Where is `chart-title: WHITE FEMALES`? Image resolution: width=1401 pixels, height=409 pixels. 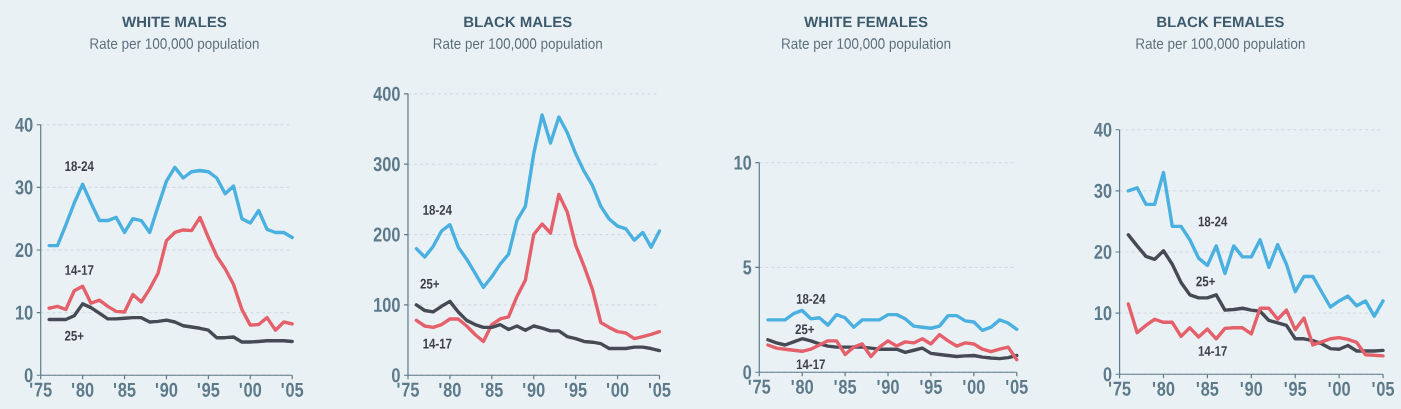
chart-title: WHITE FEMALES is located at coordinates (866, 22).